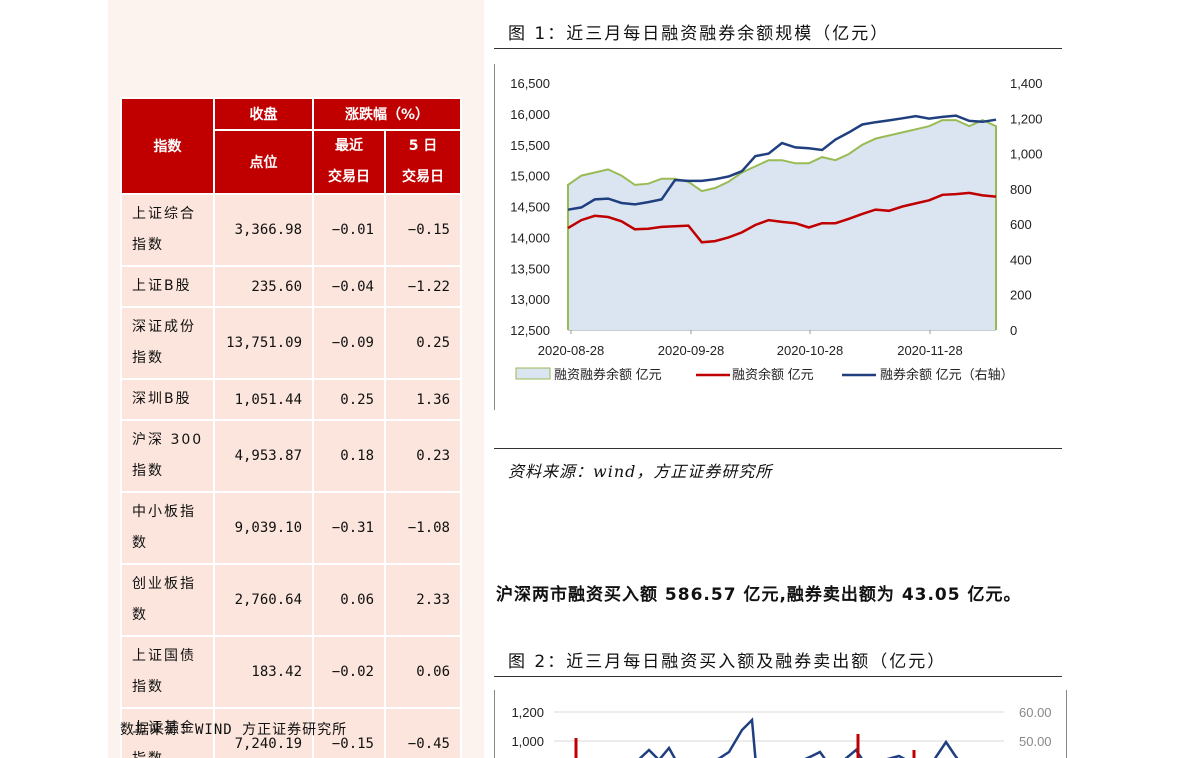 Image resolution: width=1191 pixels, height=758 pixels. I want to click on y-left-tick-label: 13,500, so click(530, 268).